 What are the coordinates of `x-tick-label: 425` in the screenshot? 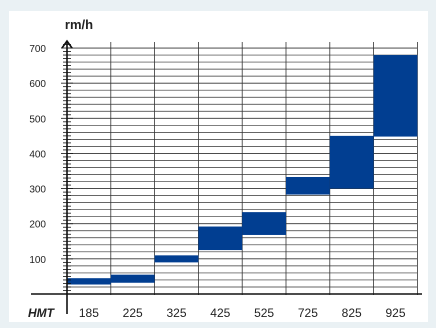 It's located at (220, 313).